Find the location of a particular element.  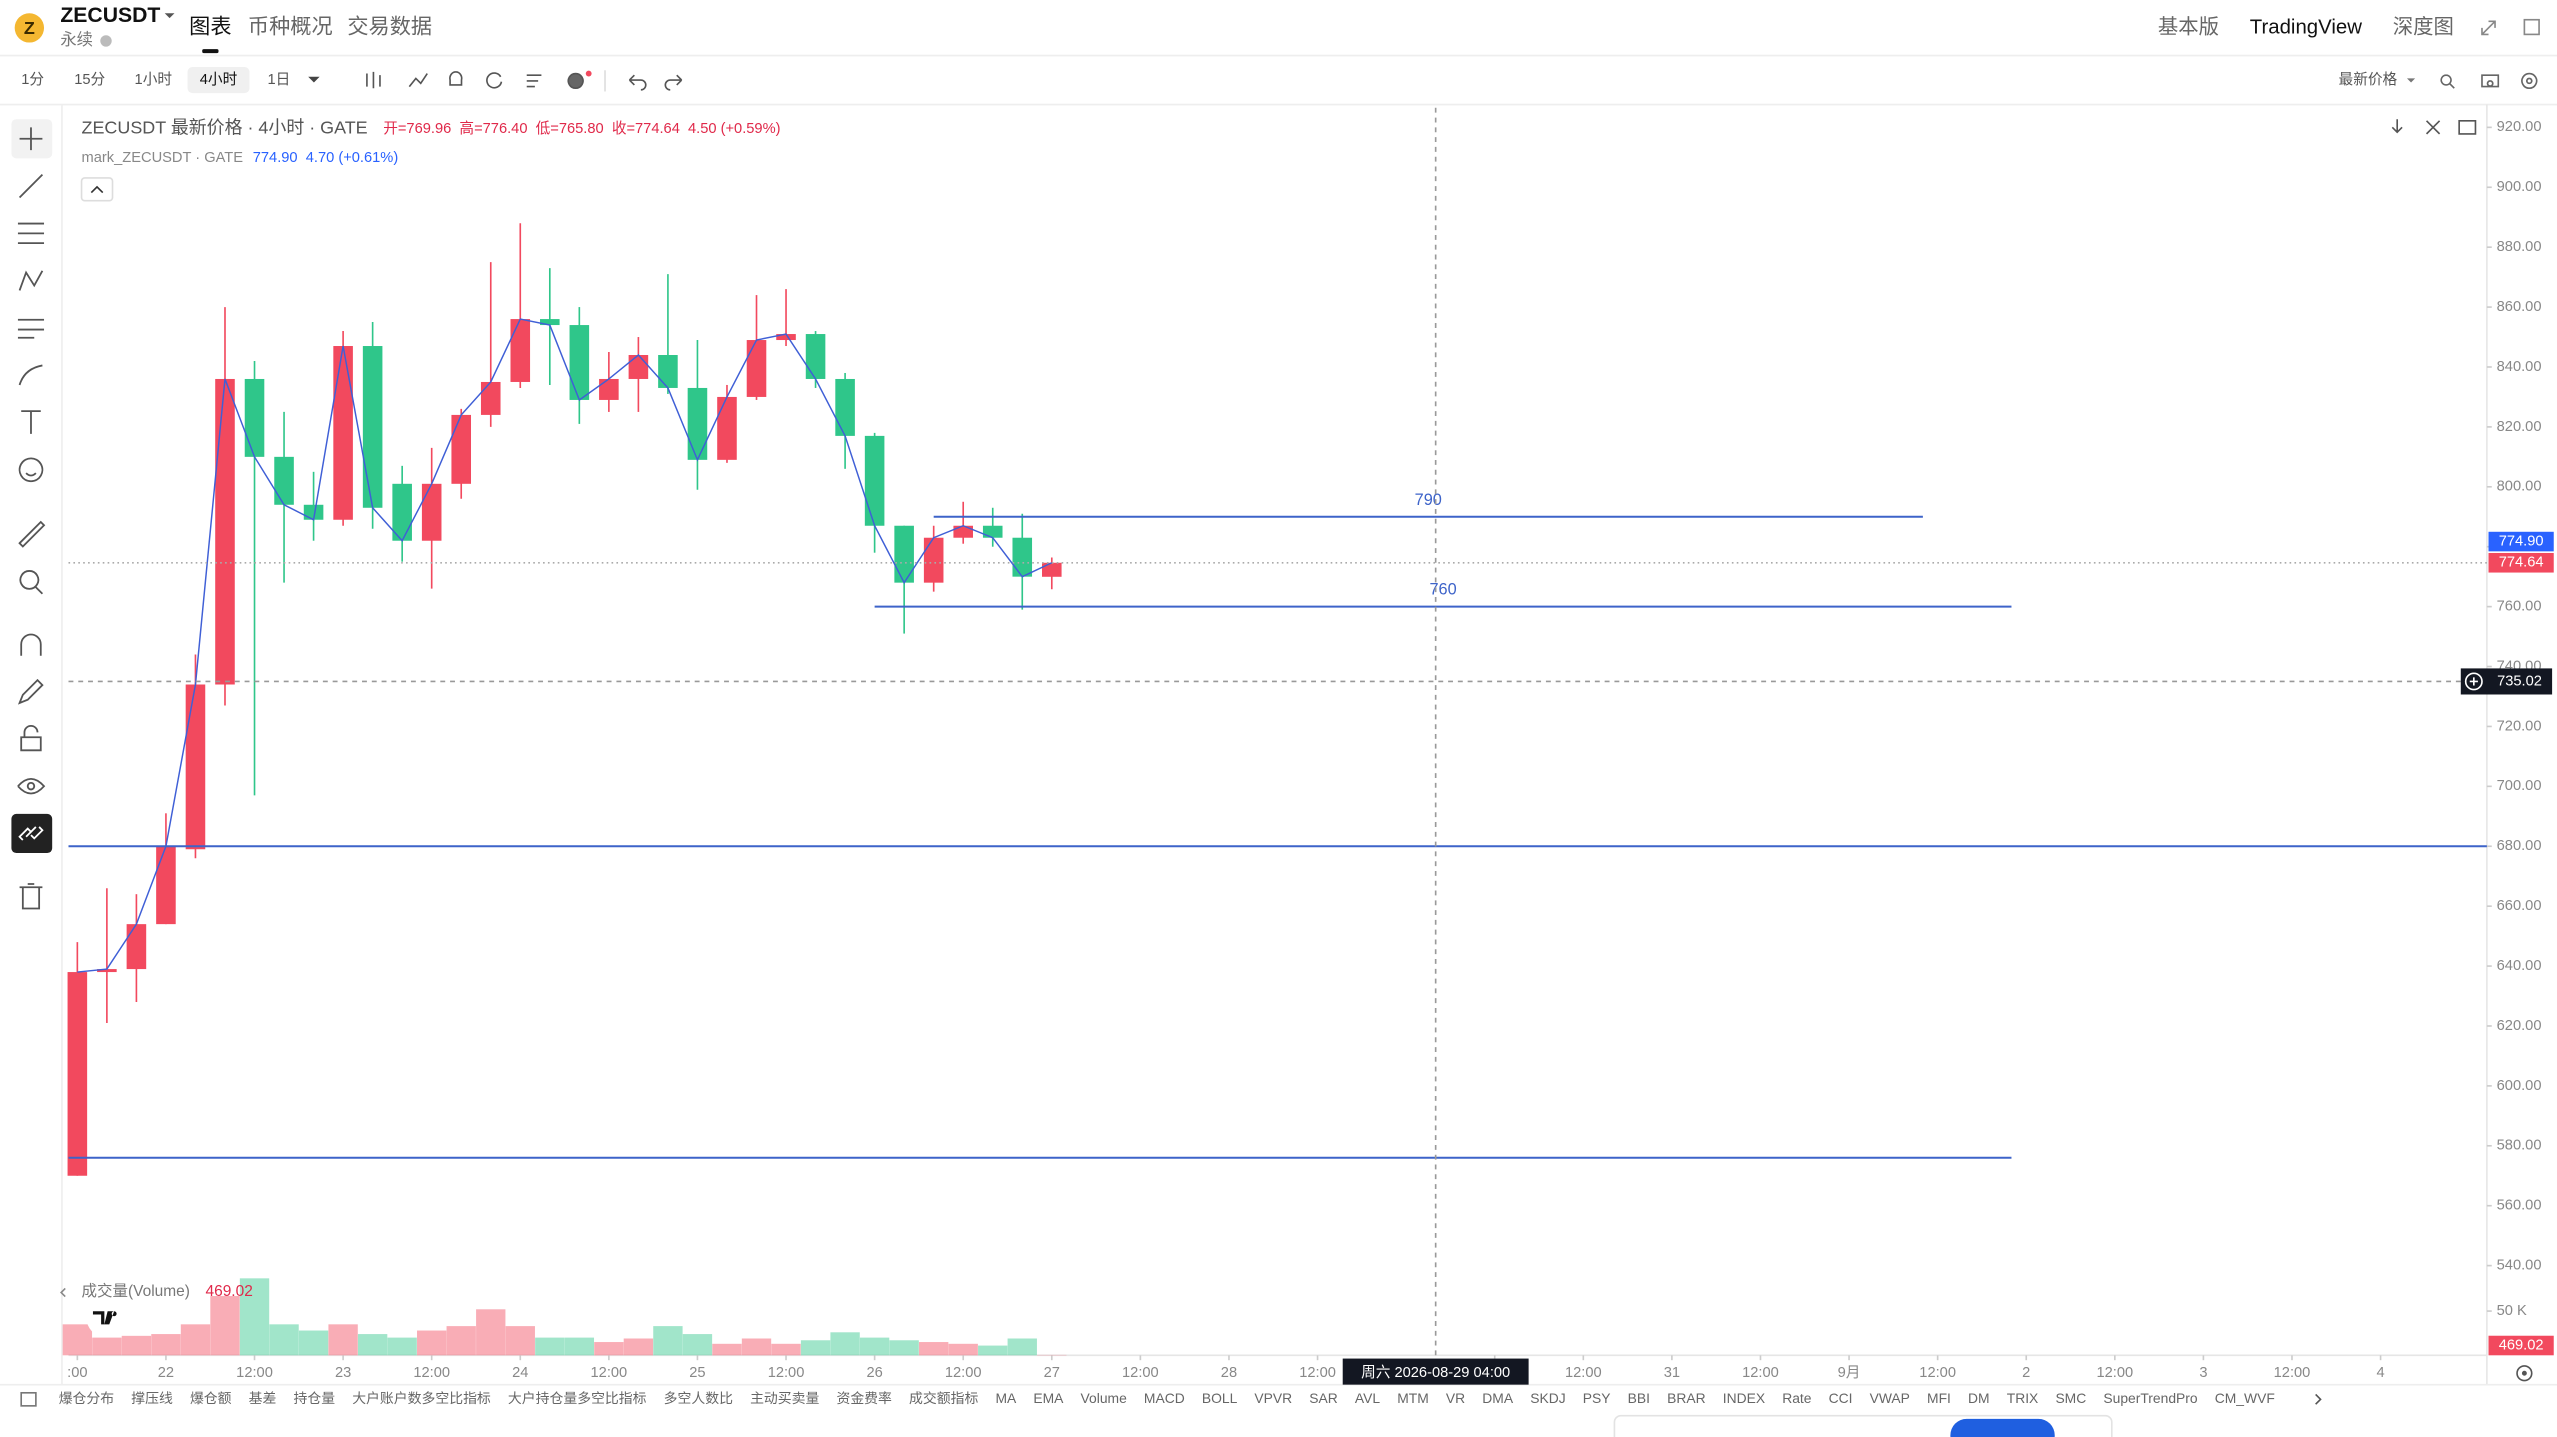

indicator-button: DMA is located at coordinates (1498, 1398).